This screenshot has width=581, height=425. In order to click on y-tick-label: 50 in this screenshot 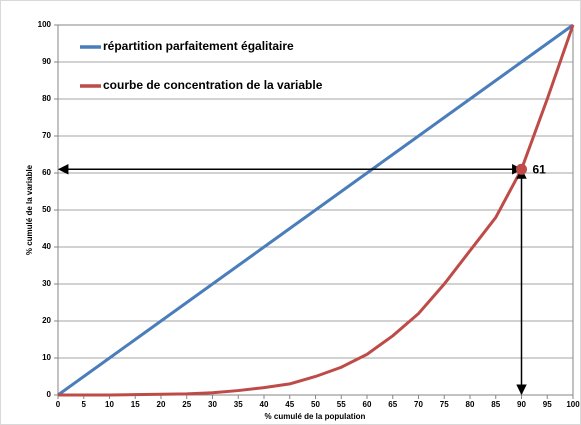, I will do `click(46, 209)`.